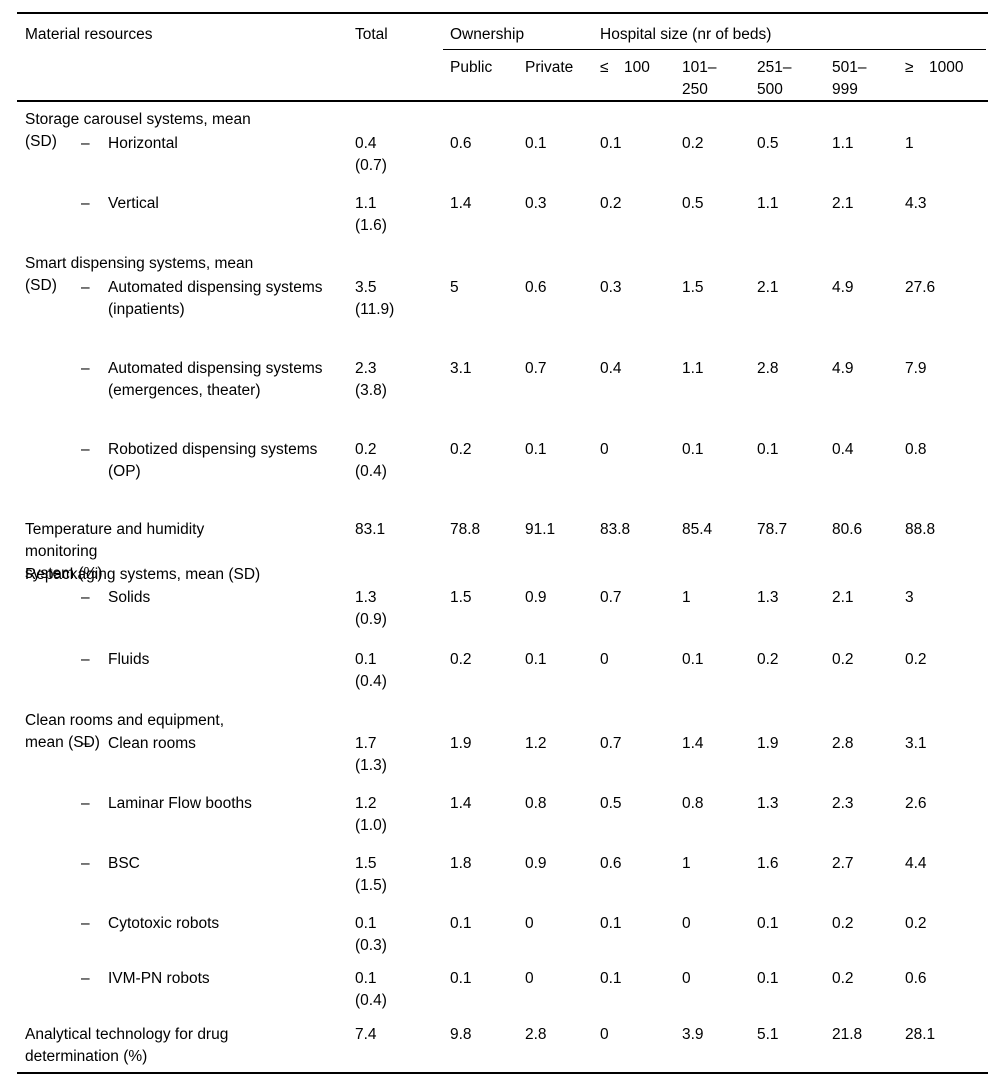  I want to click on row-label: Repackaging systems, mean (SD), so click(143, 574).